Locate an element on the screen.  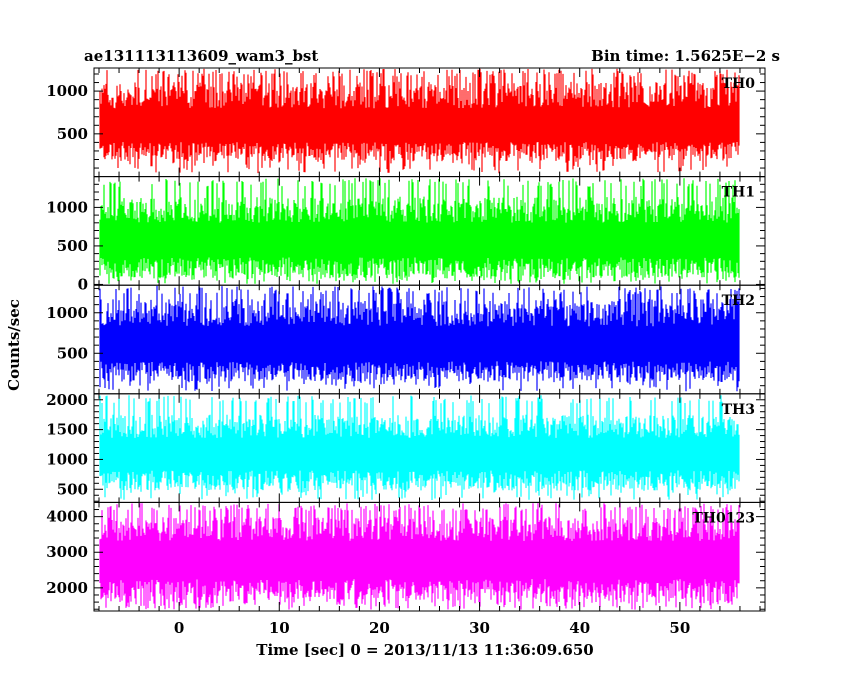
panel-label: TH0123 is located at coordinates (723, 518).